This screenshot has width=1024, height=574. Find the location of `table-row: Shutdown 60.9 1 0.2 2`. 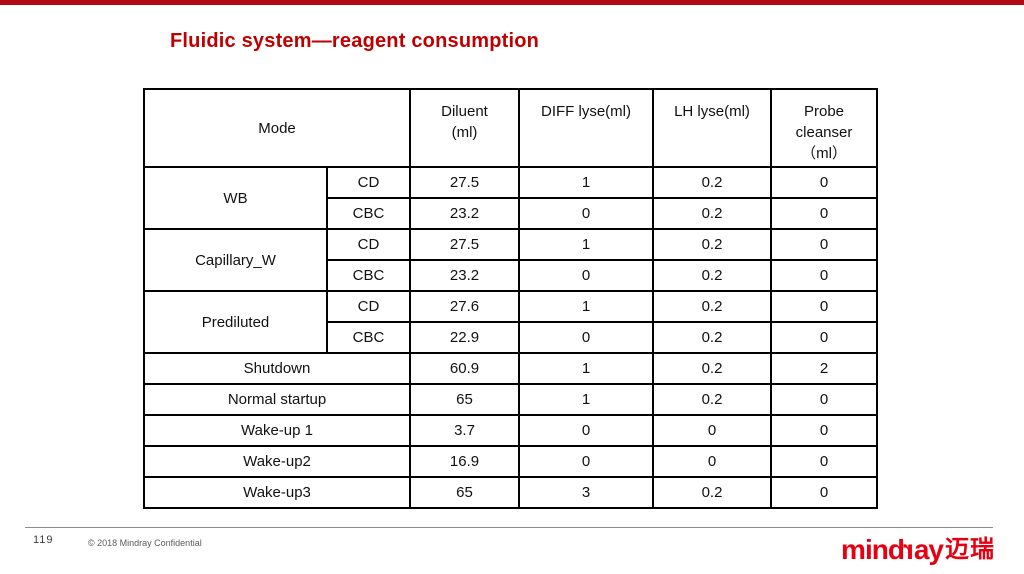

table-row: Shutdown 60.9 1 0.2 2 is located at coordinates (510, 368).